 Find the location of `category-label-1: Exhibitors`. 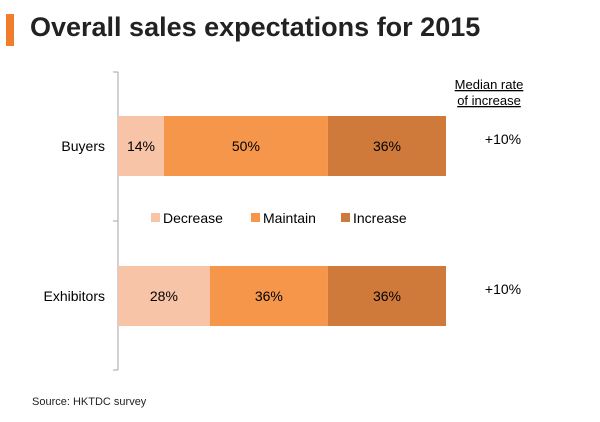

category-label-1: Exhibitors is located at coordinates (74, 296).